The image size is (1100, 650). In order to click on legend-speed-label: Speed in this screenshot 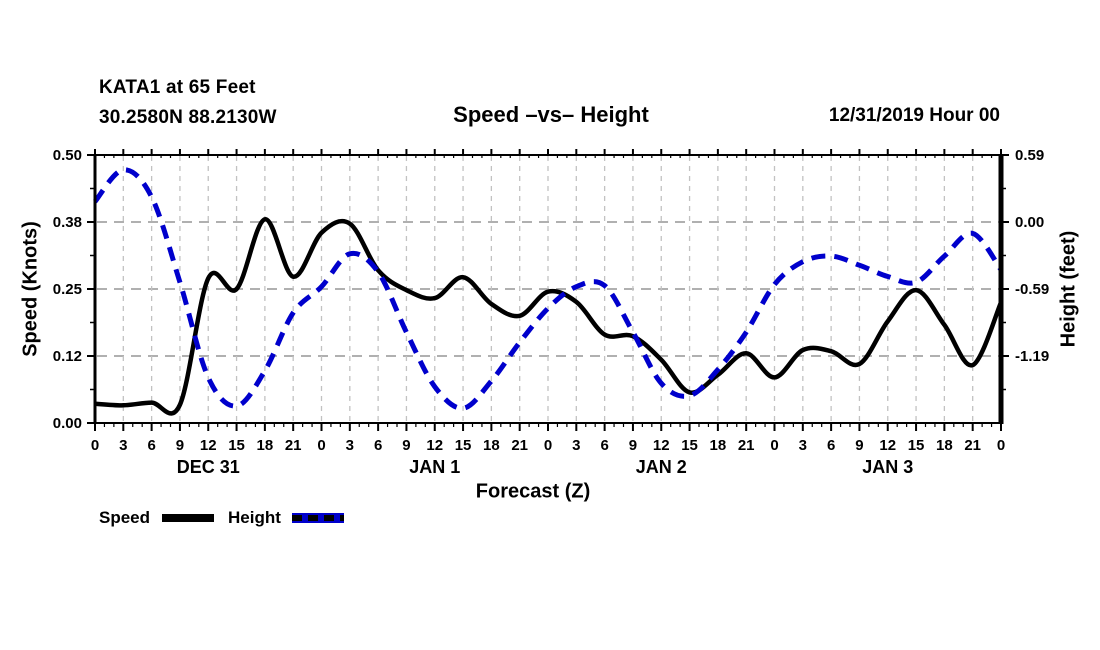, I will do `click(125, 517)`.